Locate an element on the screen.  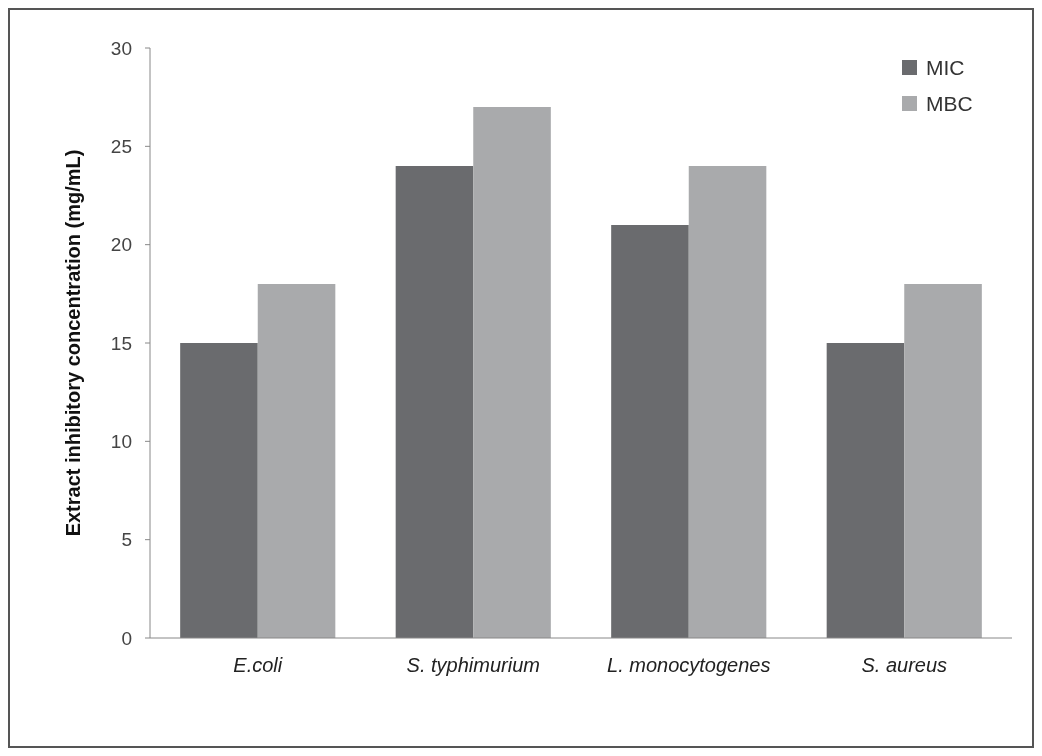
x-tick-label: S. typhimurium is located at coordinates (473, 665).